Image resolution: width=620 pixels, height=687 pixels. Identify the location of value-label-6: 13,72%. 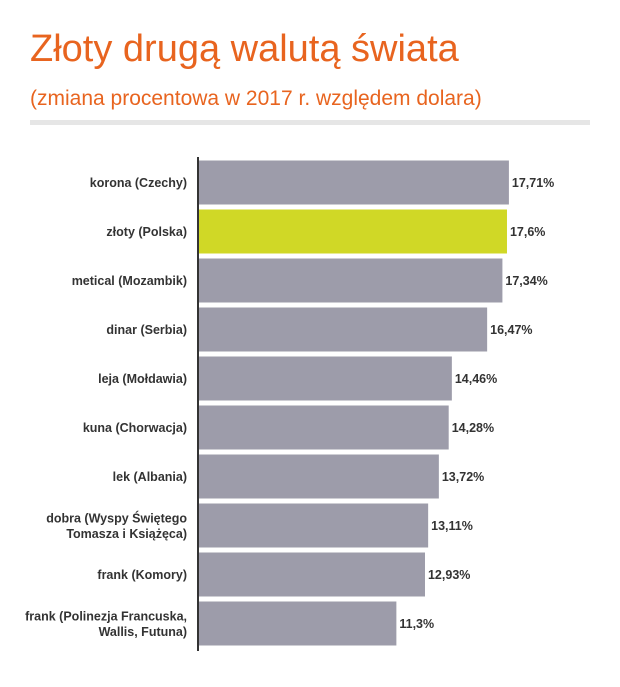
(463, 477).